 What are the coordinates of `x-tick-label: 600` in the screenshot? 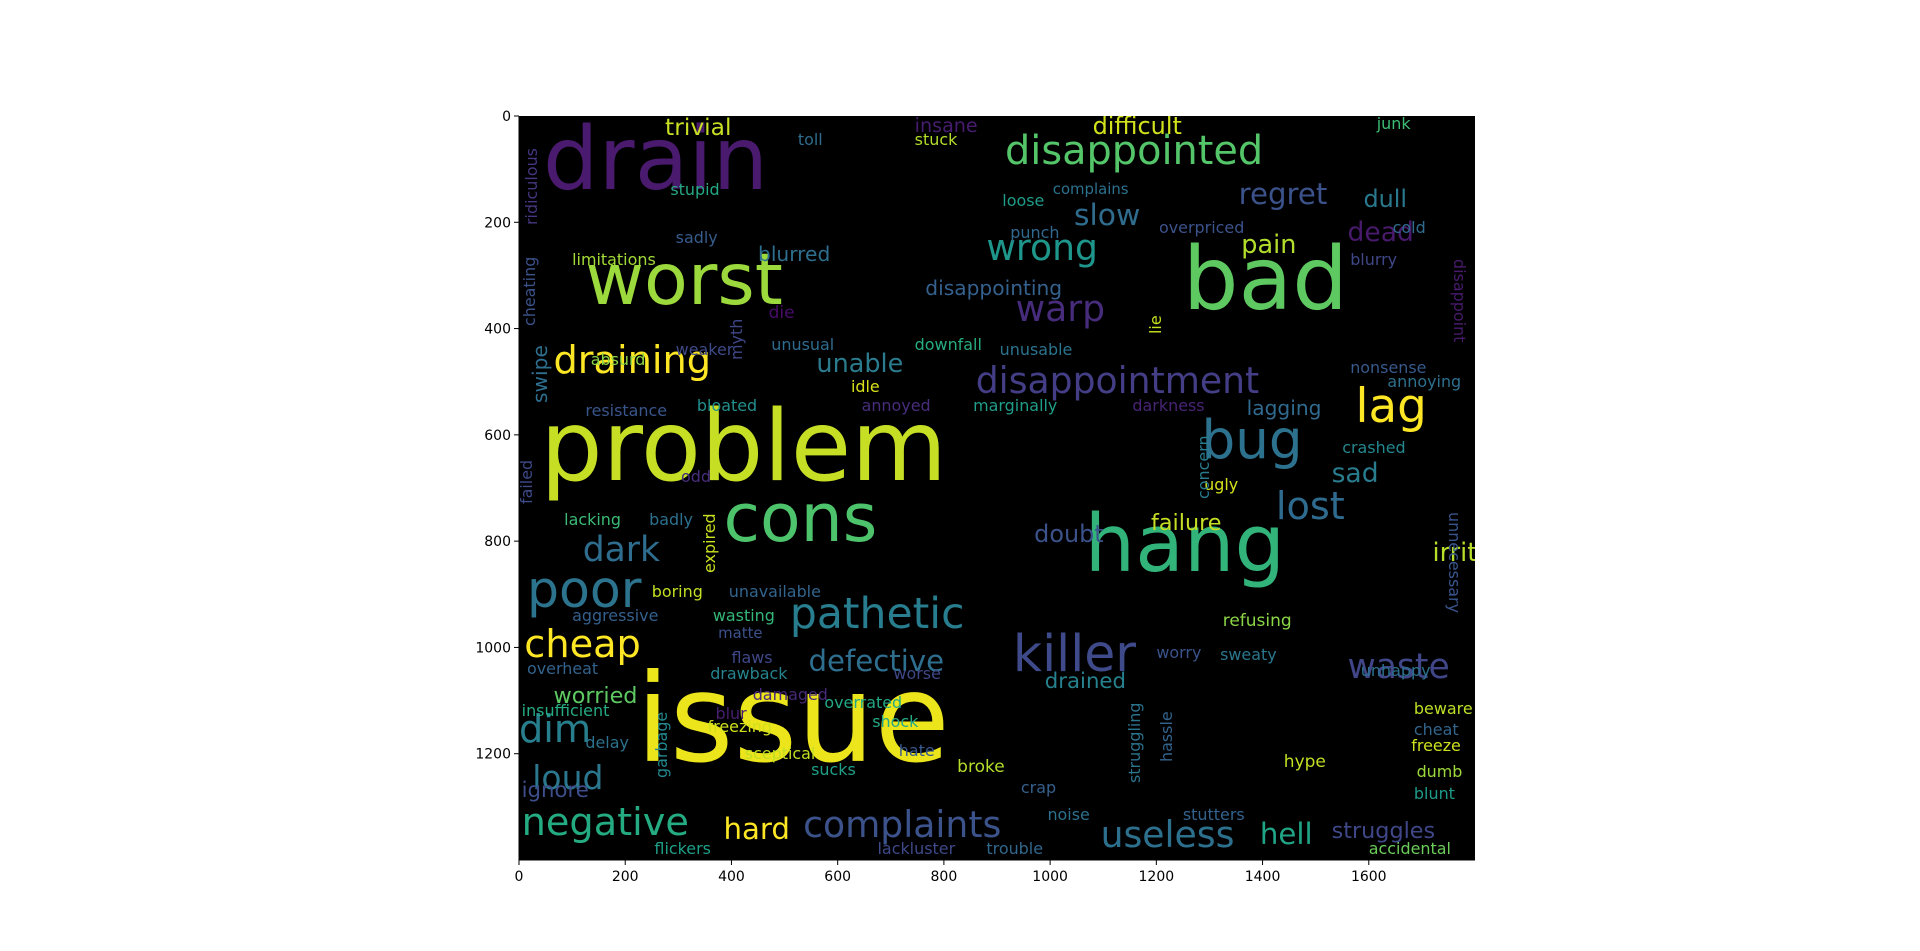 It's located at (837, 877).